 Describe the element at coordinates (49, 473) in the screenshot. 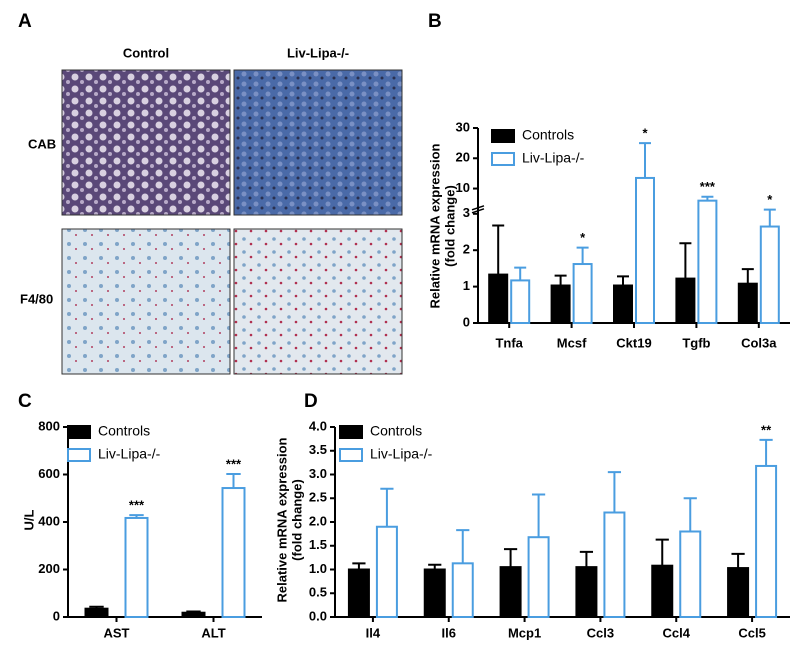

I see `y-tick-label: 600` at that location.